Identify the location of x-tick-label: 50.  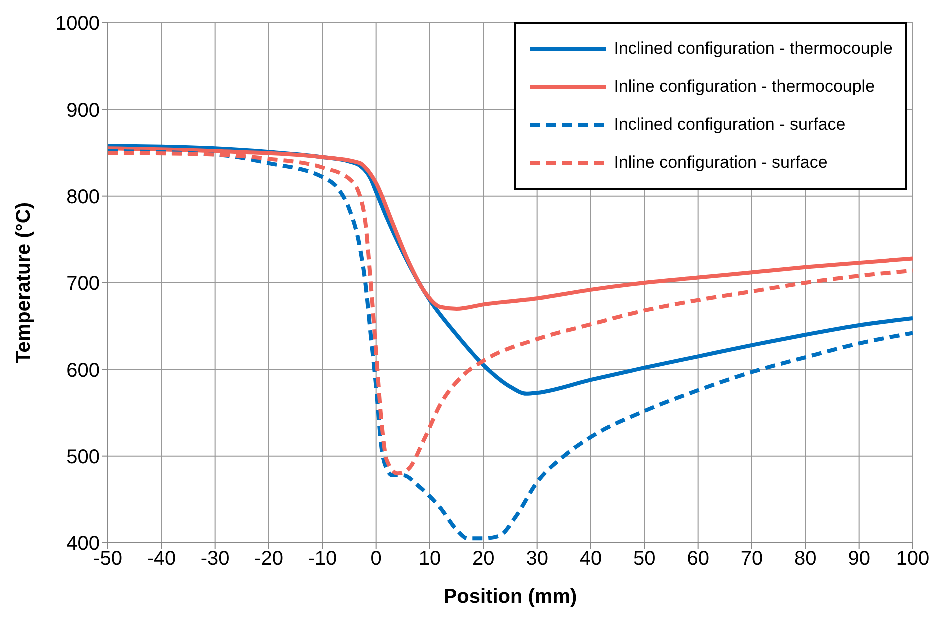
(645, 559).